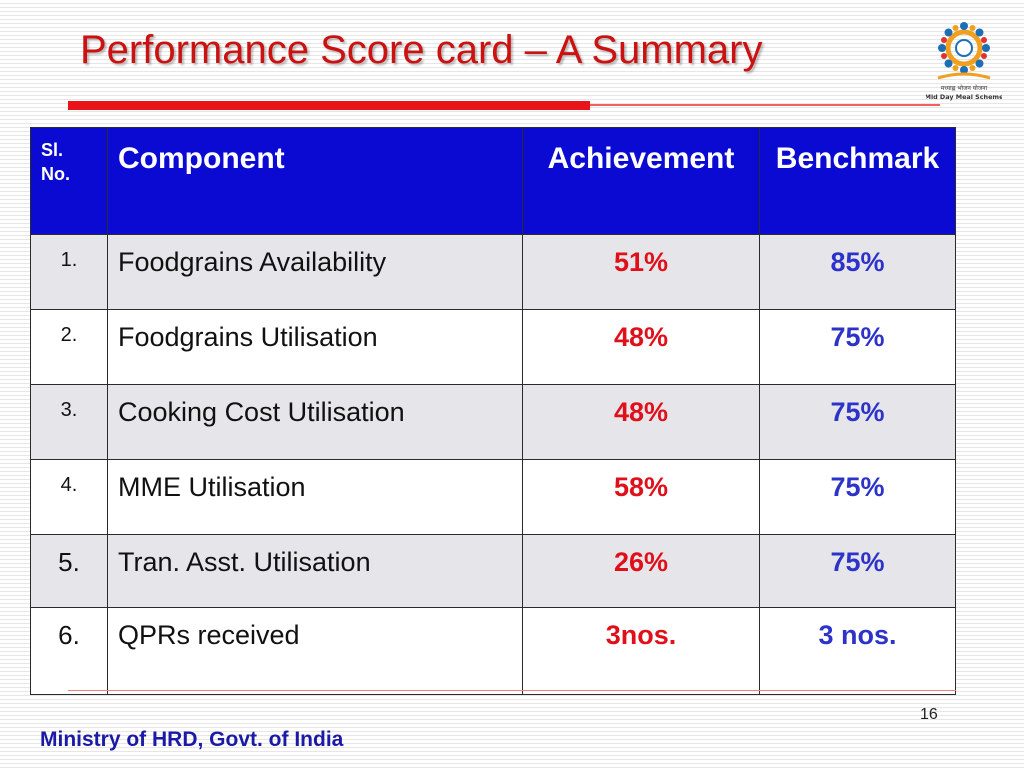 The height and width of the screenshot is (768, 1024). Describe the element at coordinates (421, 50) in the screenshot. I see `slide-title: Performance Score card – A Summary` at that location.